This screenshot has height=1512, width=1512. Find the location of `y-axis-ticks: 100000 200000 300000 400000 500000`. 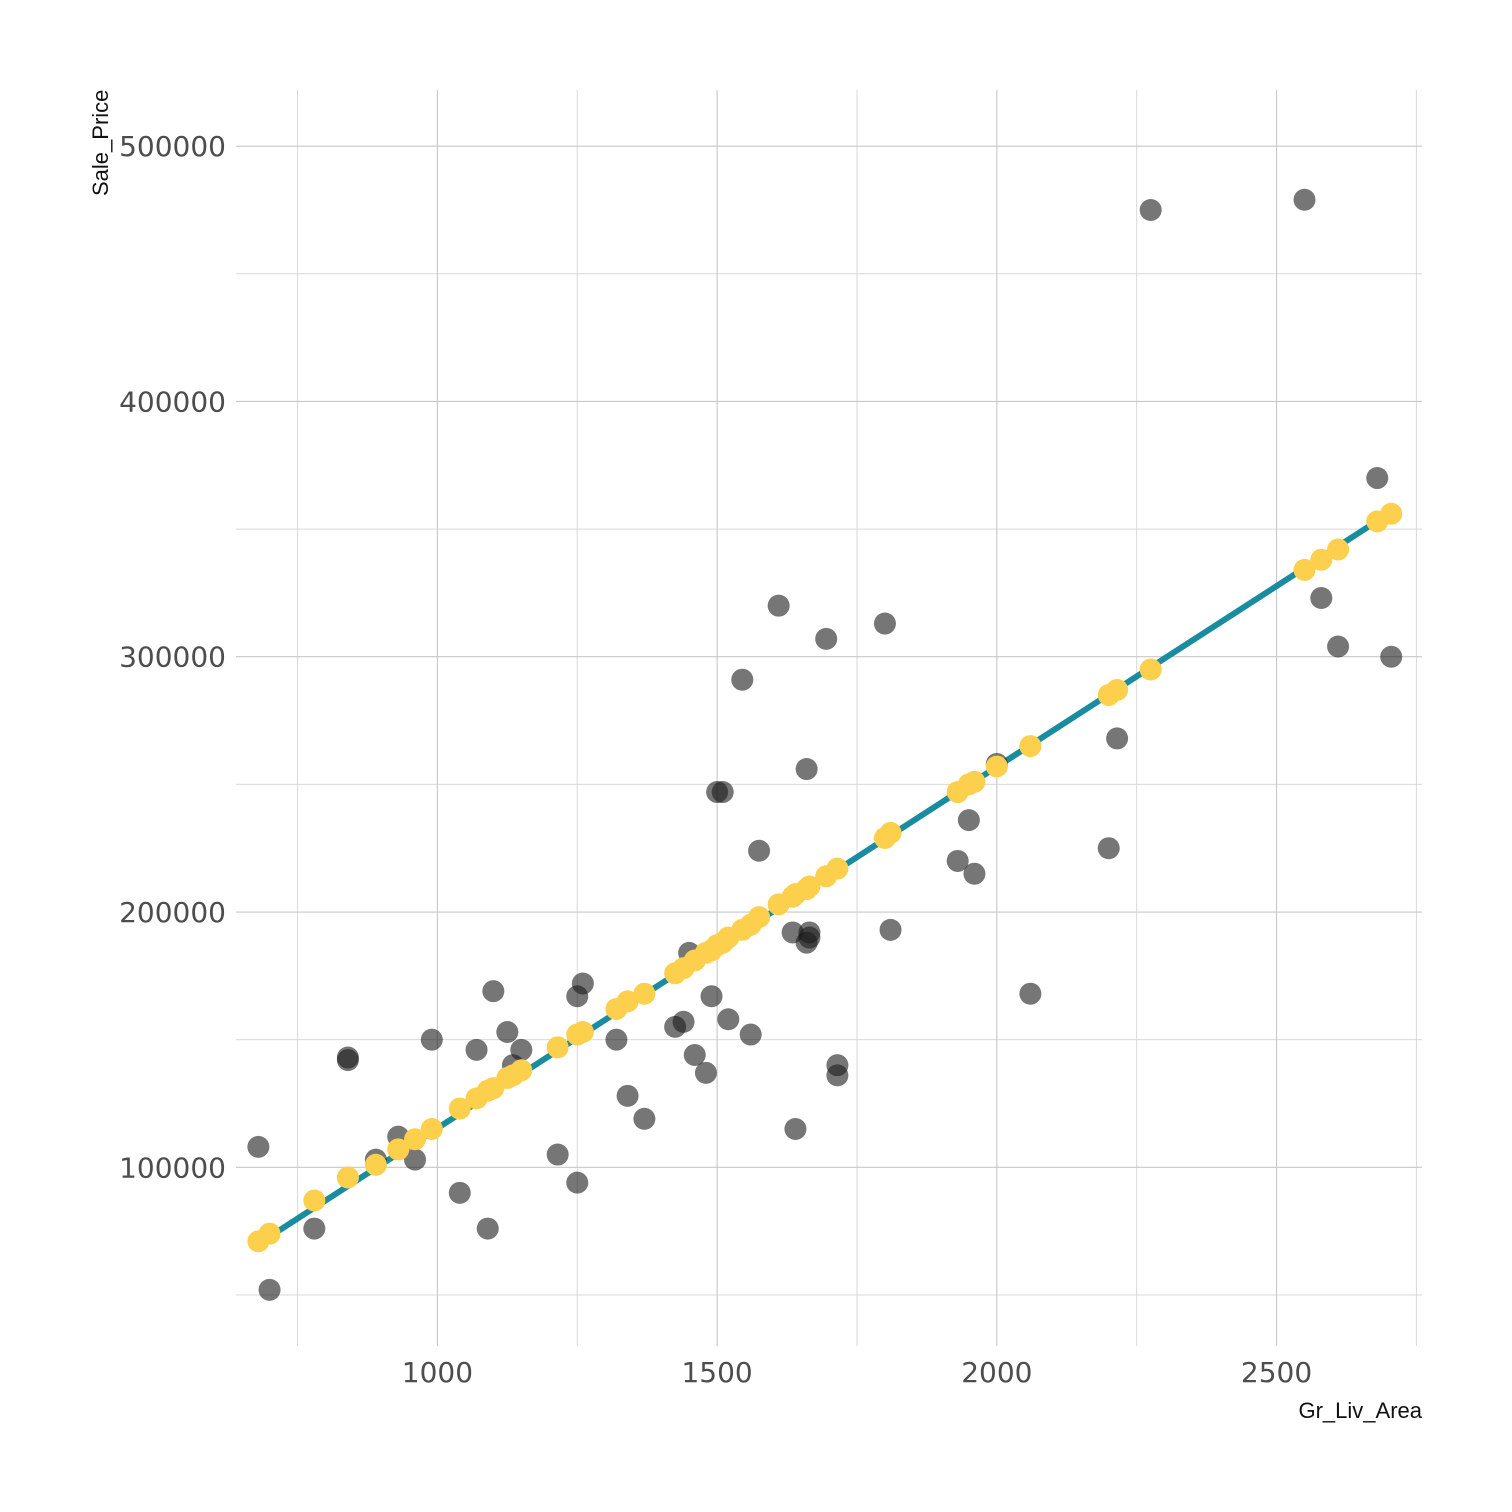

y-axis-ticks: 100000 200000 300000 400000 500000 is located at coordinates (172, 657).